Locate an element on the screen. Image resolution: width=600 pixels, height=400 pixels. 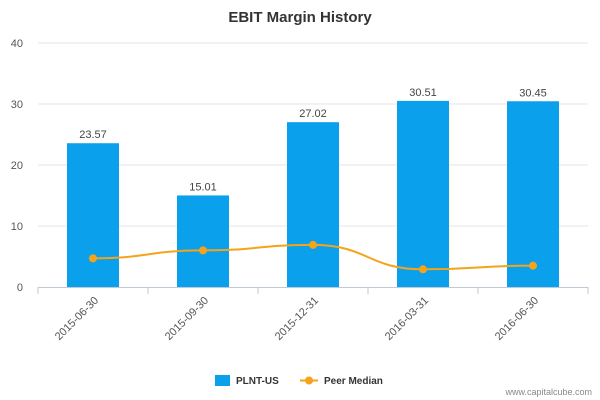
y-tick-label: 10 is located at coordinates (17, 227).